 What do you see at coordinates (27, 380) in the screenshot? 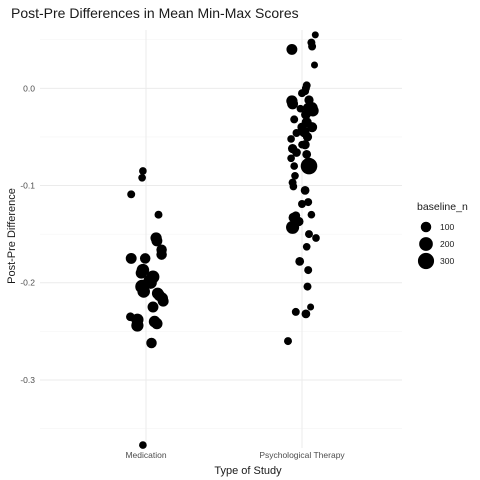
I see `y-tick-label: -0.3` at bounding box center [27, 380].